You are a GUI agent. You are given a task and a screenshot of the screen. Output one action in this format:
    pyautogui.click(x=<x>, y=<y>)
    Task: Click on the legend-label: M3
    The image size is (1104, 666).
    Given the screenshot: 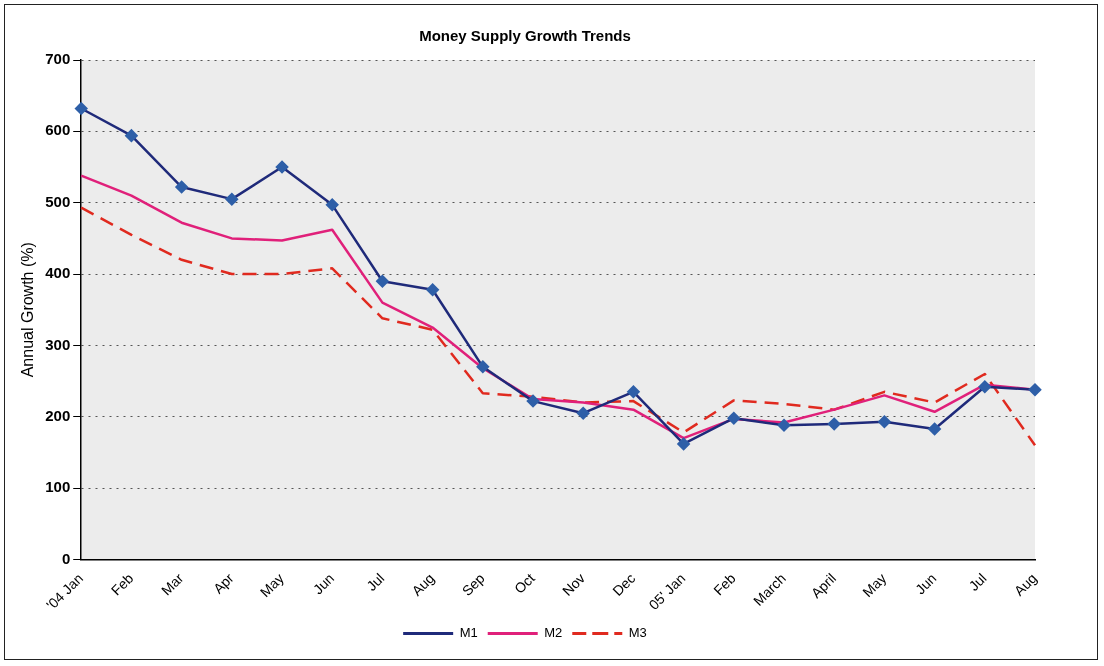 What is the action you would take?
    pyautogui.click(x=637, y=633)
    